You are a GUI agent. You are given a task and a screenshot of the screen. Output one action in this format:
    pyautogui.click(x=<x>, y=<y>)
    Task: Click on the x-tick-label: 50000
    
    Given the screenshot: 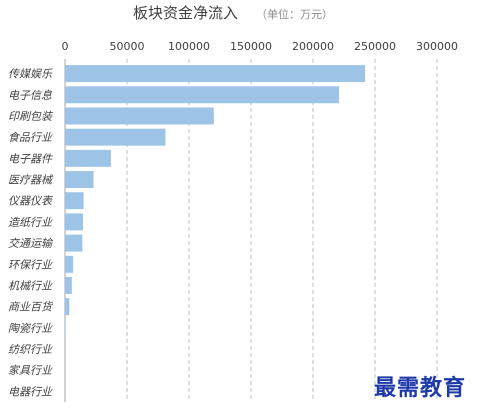 What is the action you would take?
    pyautogui.click(x=127, y=46)
    